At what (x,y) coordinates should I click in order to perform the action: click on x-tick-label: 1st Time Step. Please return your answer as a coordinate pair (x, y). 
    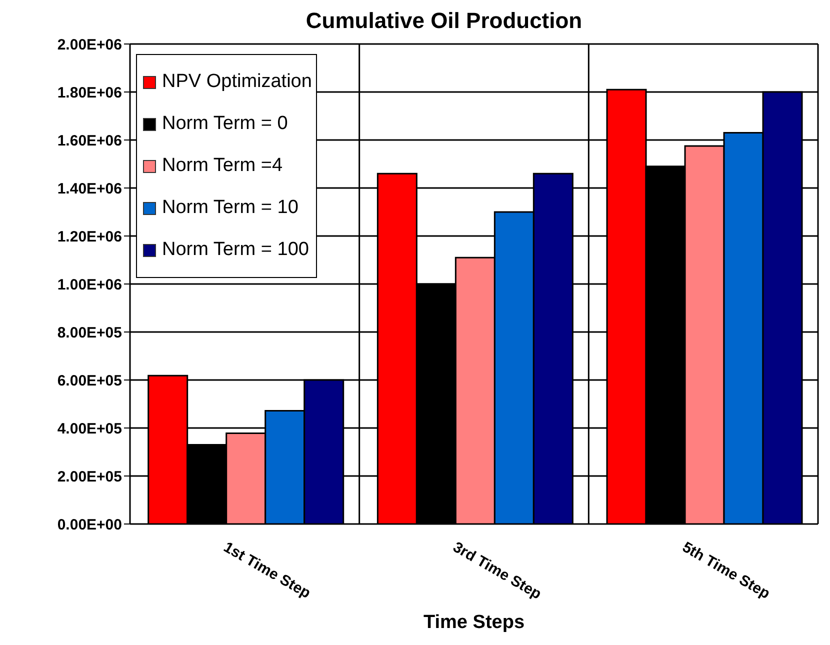
    Looking at the image, I should click on (267, 570).